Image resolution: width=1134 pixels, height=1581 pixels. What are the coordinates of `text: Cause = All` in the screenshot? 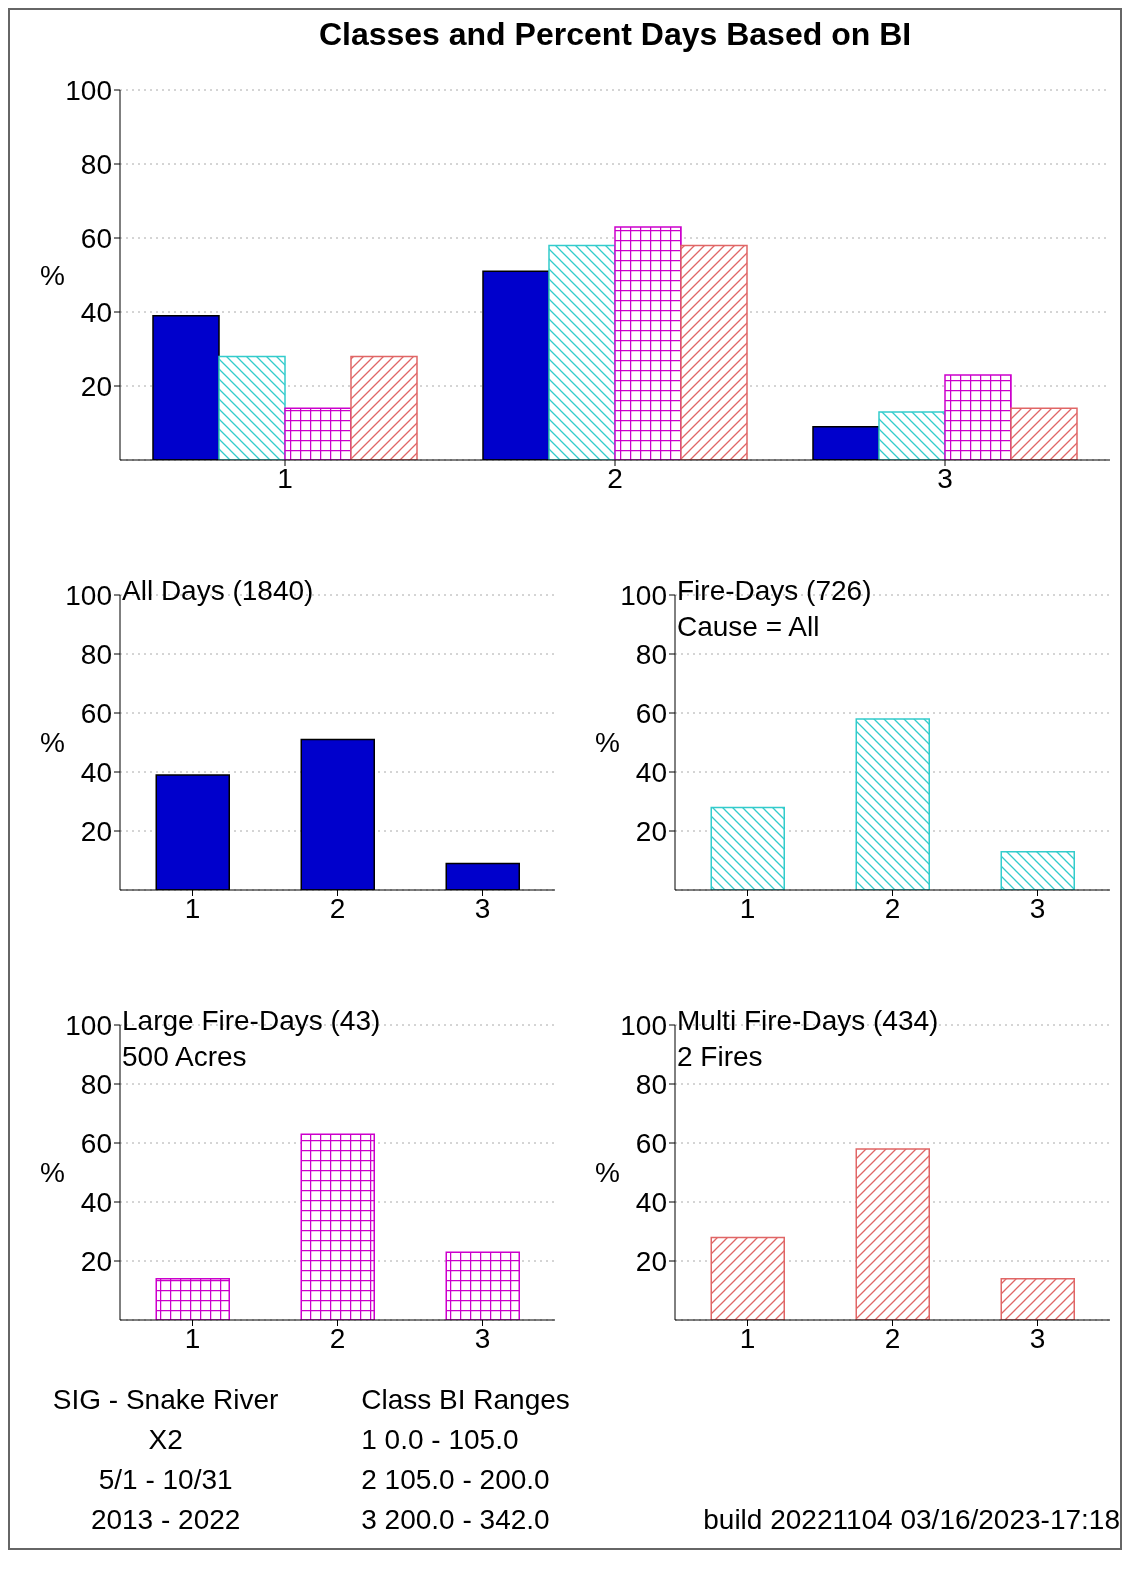 It's located at (749, 627).